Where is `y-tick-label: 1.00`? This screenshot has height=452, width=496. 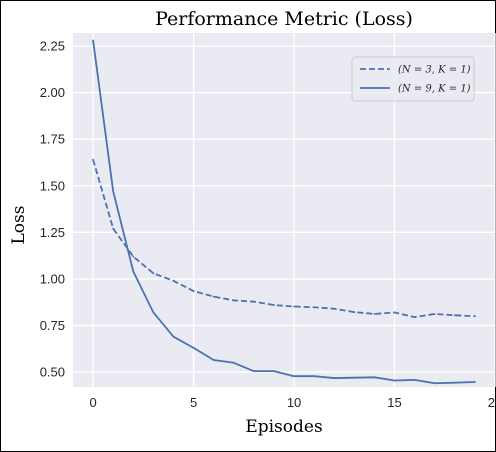 y-tick-label: 1.00 is located at coordinates (52, 278).